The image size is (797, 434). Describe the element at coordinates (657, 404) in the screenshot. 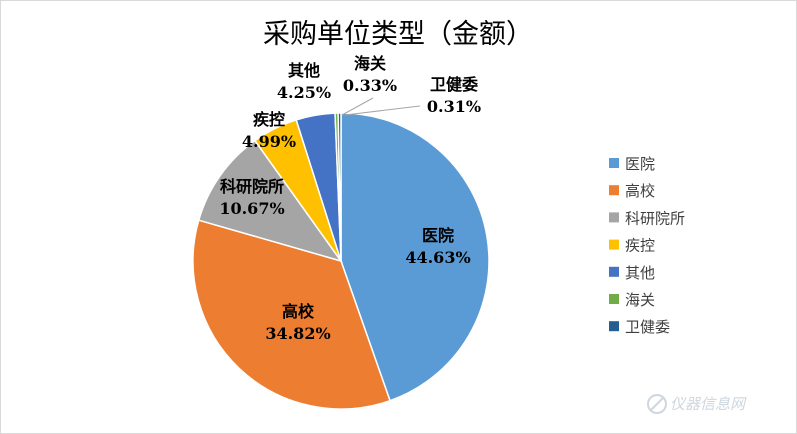

I see `watermark-logo-icon` at that location.